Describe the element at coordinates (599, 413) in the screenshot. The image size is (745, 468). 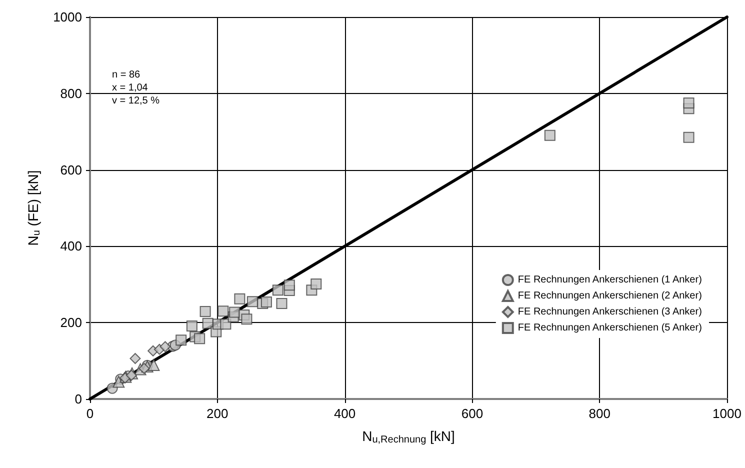
I see `x-tick-label: 800` at that location.